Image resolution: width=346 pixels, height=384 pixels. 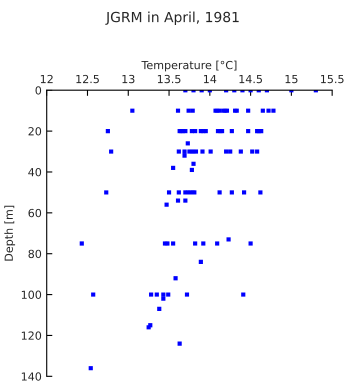 I want to click on y-tick-label: 60, so click(x=35, y=213).